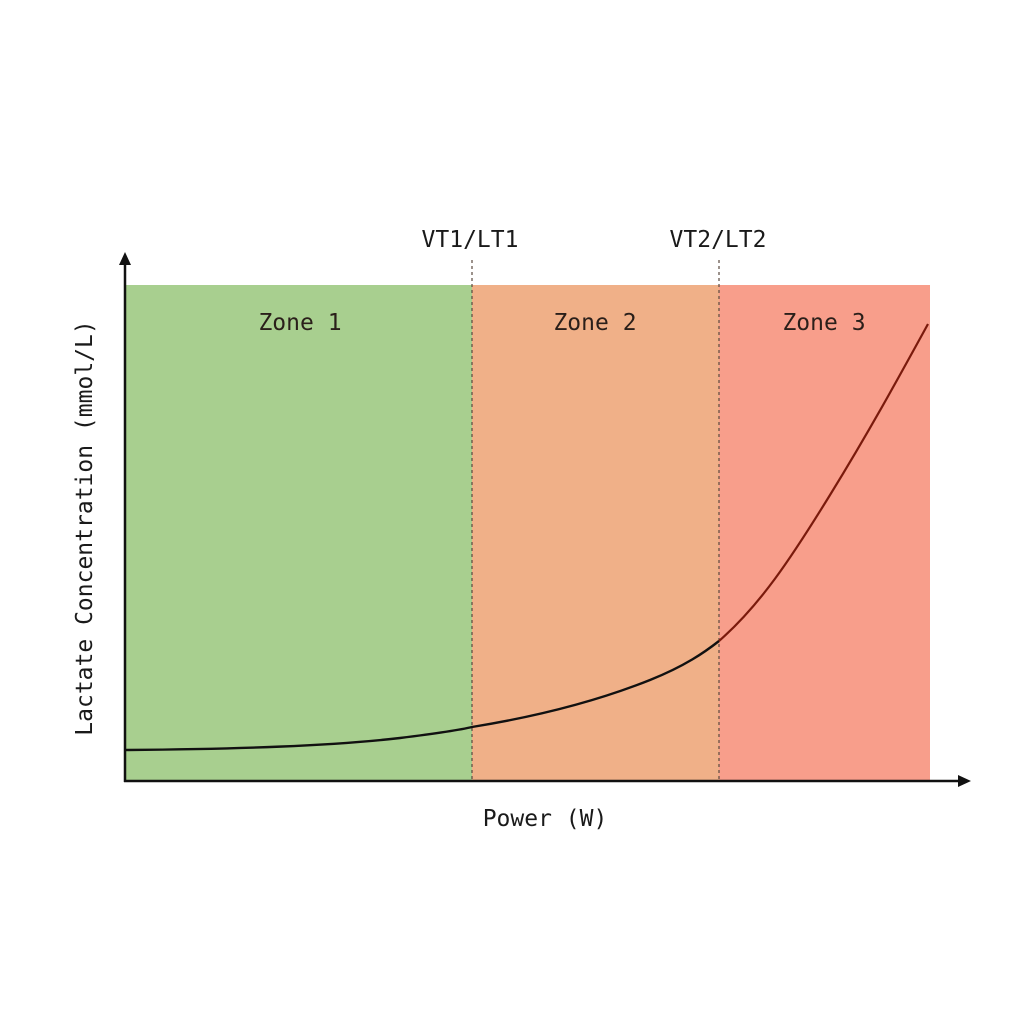 Image resolution: width=1033 pixels, height=1028 pixels. Describe the element at coordinates (594, 323) in the screenshot. I see `zone-2-label: Zone 2` at that location.